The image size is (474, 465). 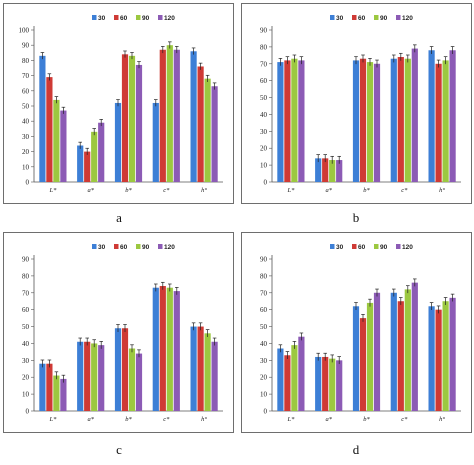 What do you see at coordinates (356, 449) in the screenshot?
I see `caption-d: d` at bounding box center [356, 449].